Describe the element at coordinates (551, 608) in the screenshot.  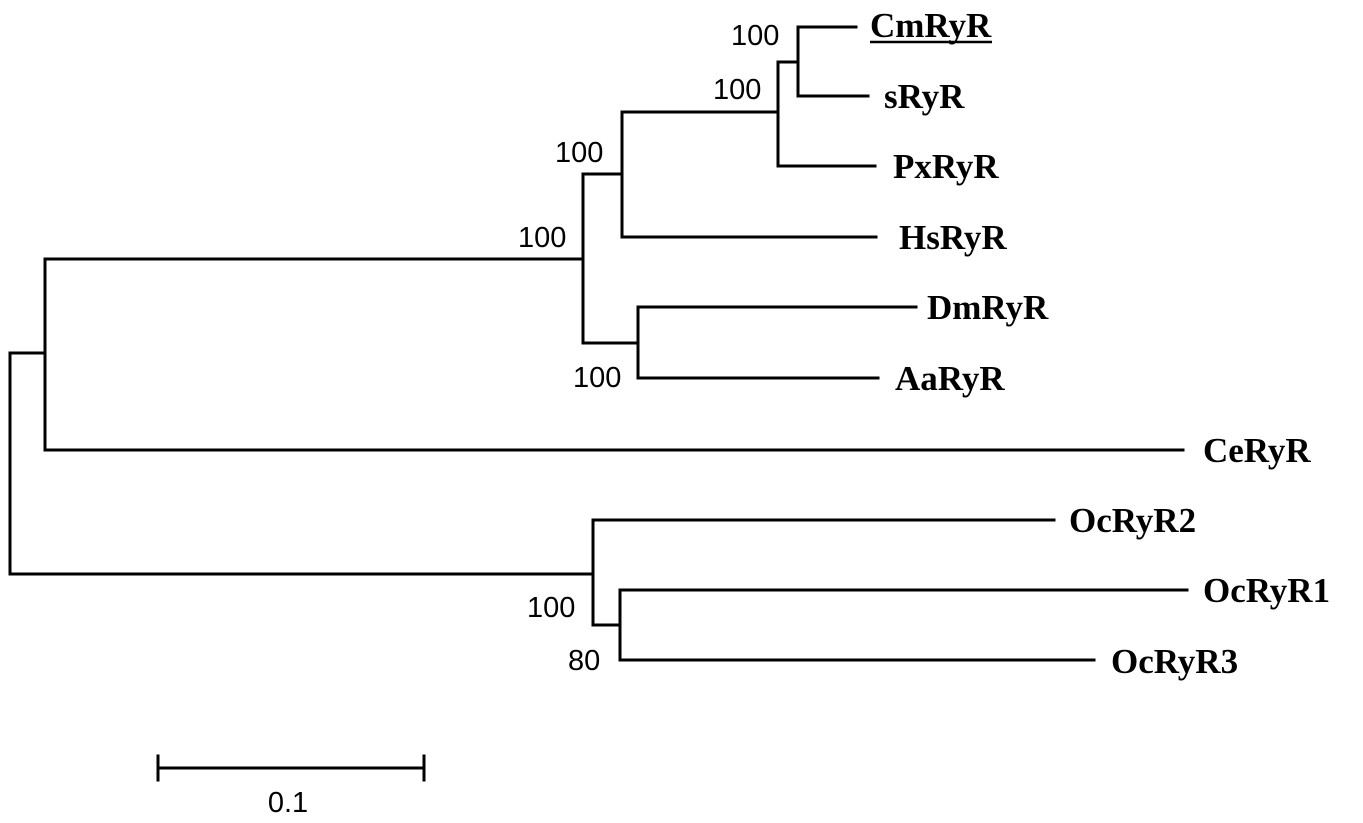
I see `bootstrap-ocryr-all: 100` at that location.